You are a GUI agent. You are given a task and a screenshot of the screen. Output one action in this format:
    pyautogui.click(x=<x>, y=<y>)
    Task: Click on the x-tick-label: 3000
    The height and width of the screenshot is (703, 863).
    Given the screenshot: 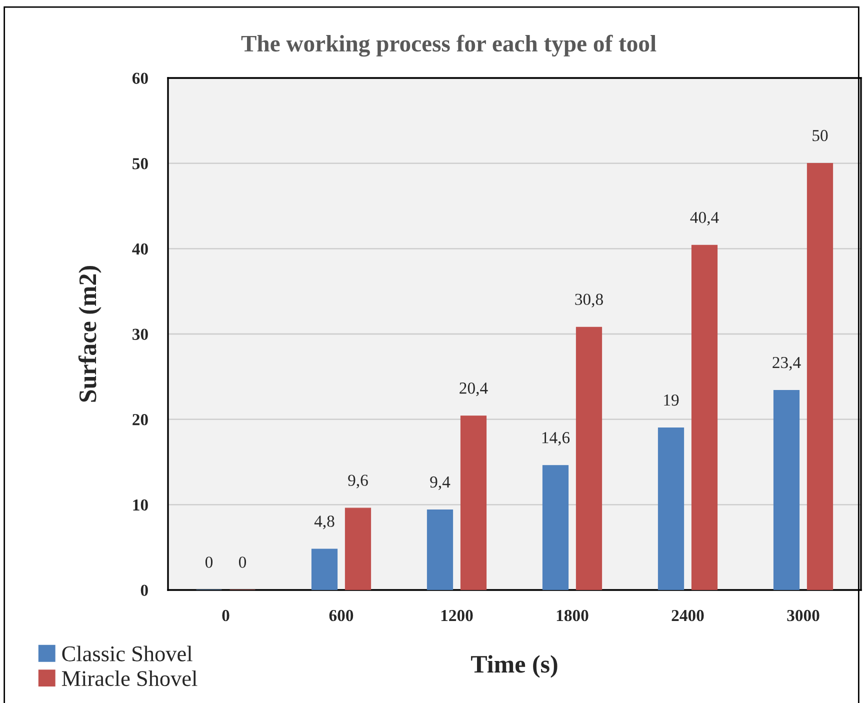 What is the action you would take?
    pyautogui.click(x=803, y=616)
    